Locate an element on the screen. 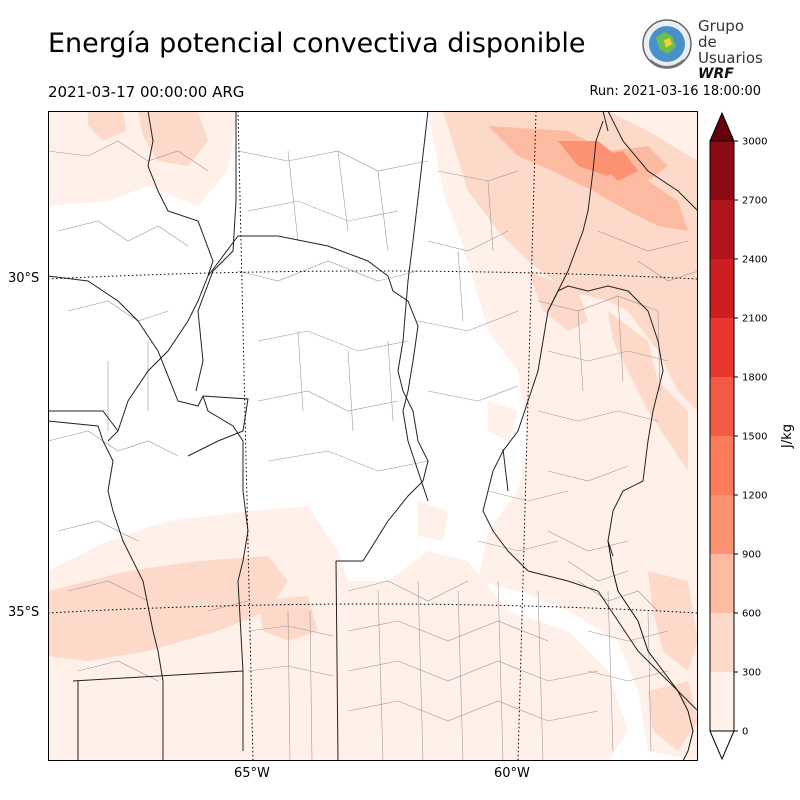  logo-line-2: Usuarios is located at coordinates (730, 58).